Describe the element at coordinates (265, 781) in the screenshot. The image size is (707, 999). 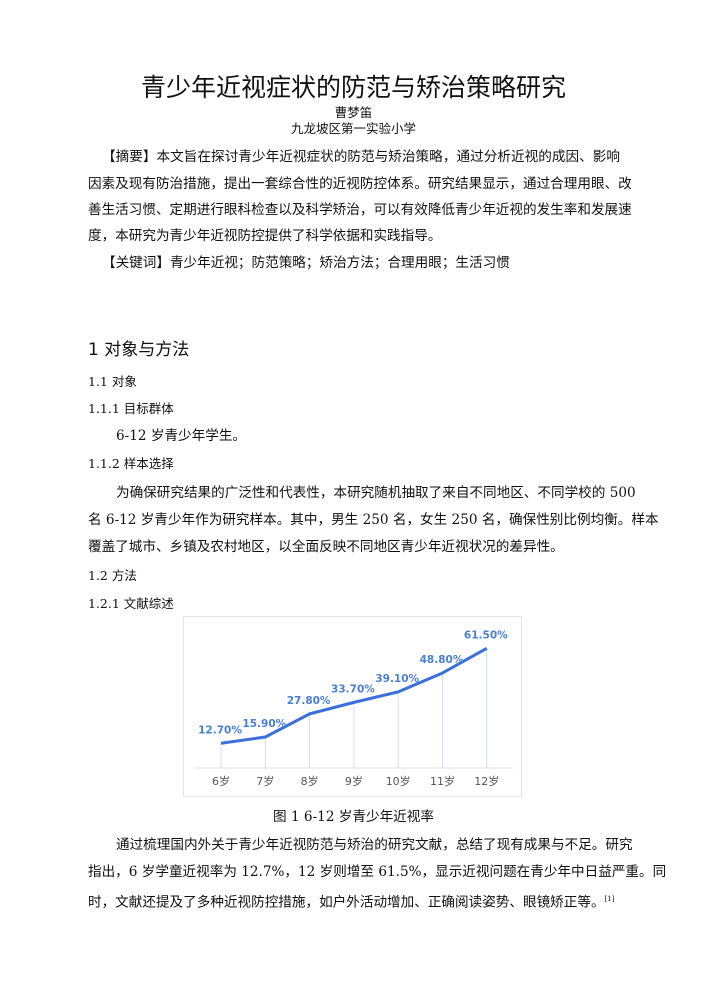
I see `x-tick-label: 7岁` at that location.